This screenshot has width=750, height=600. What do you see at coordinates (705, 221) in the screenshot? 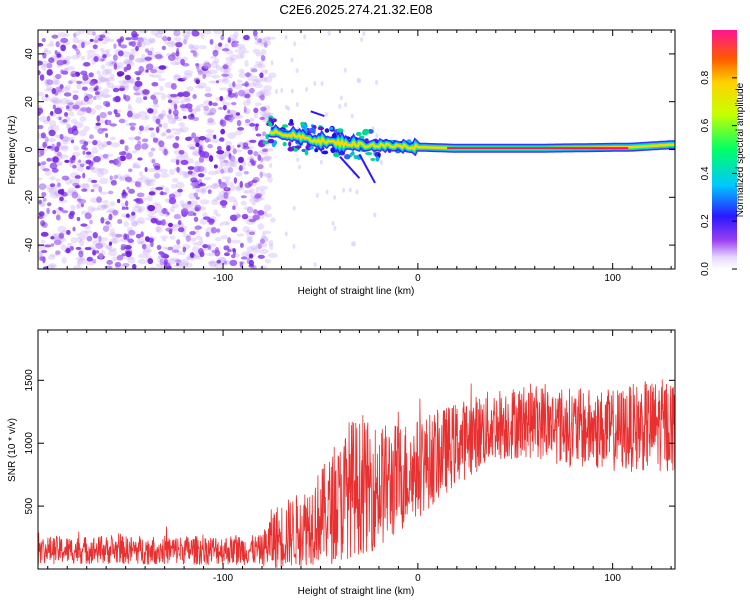
I see `colorbar-tick-label: 0.2` at bounding box center [705, 221].